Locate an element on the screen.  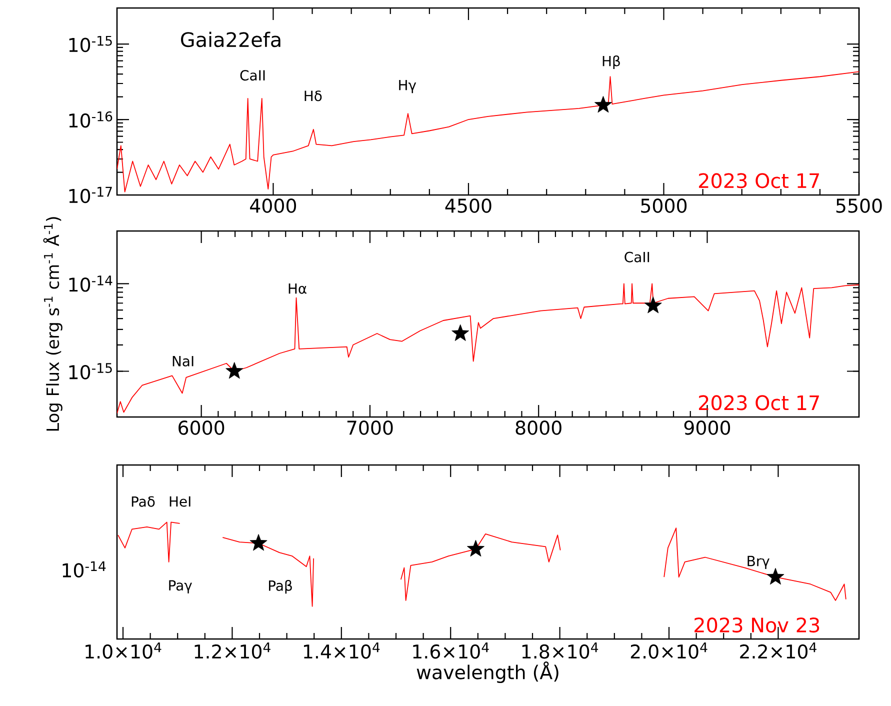
annotation: Paβ is located at coordinates (280, 587).